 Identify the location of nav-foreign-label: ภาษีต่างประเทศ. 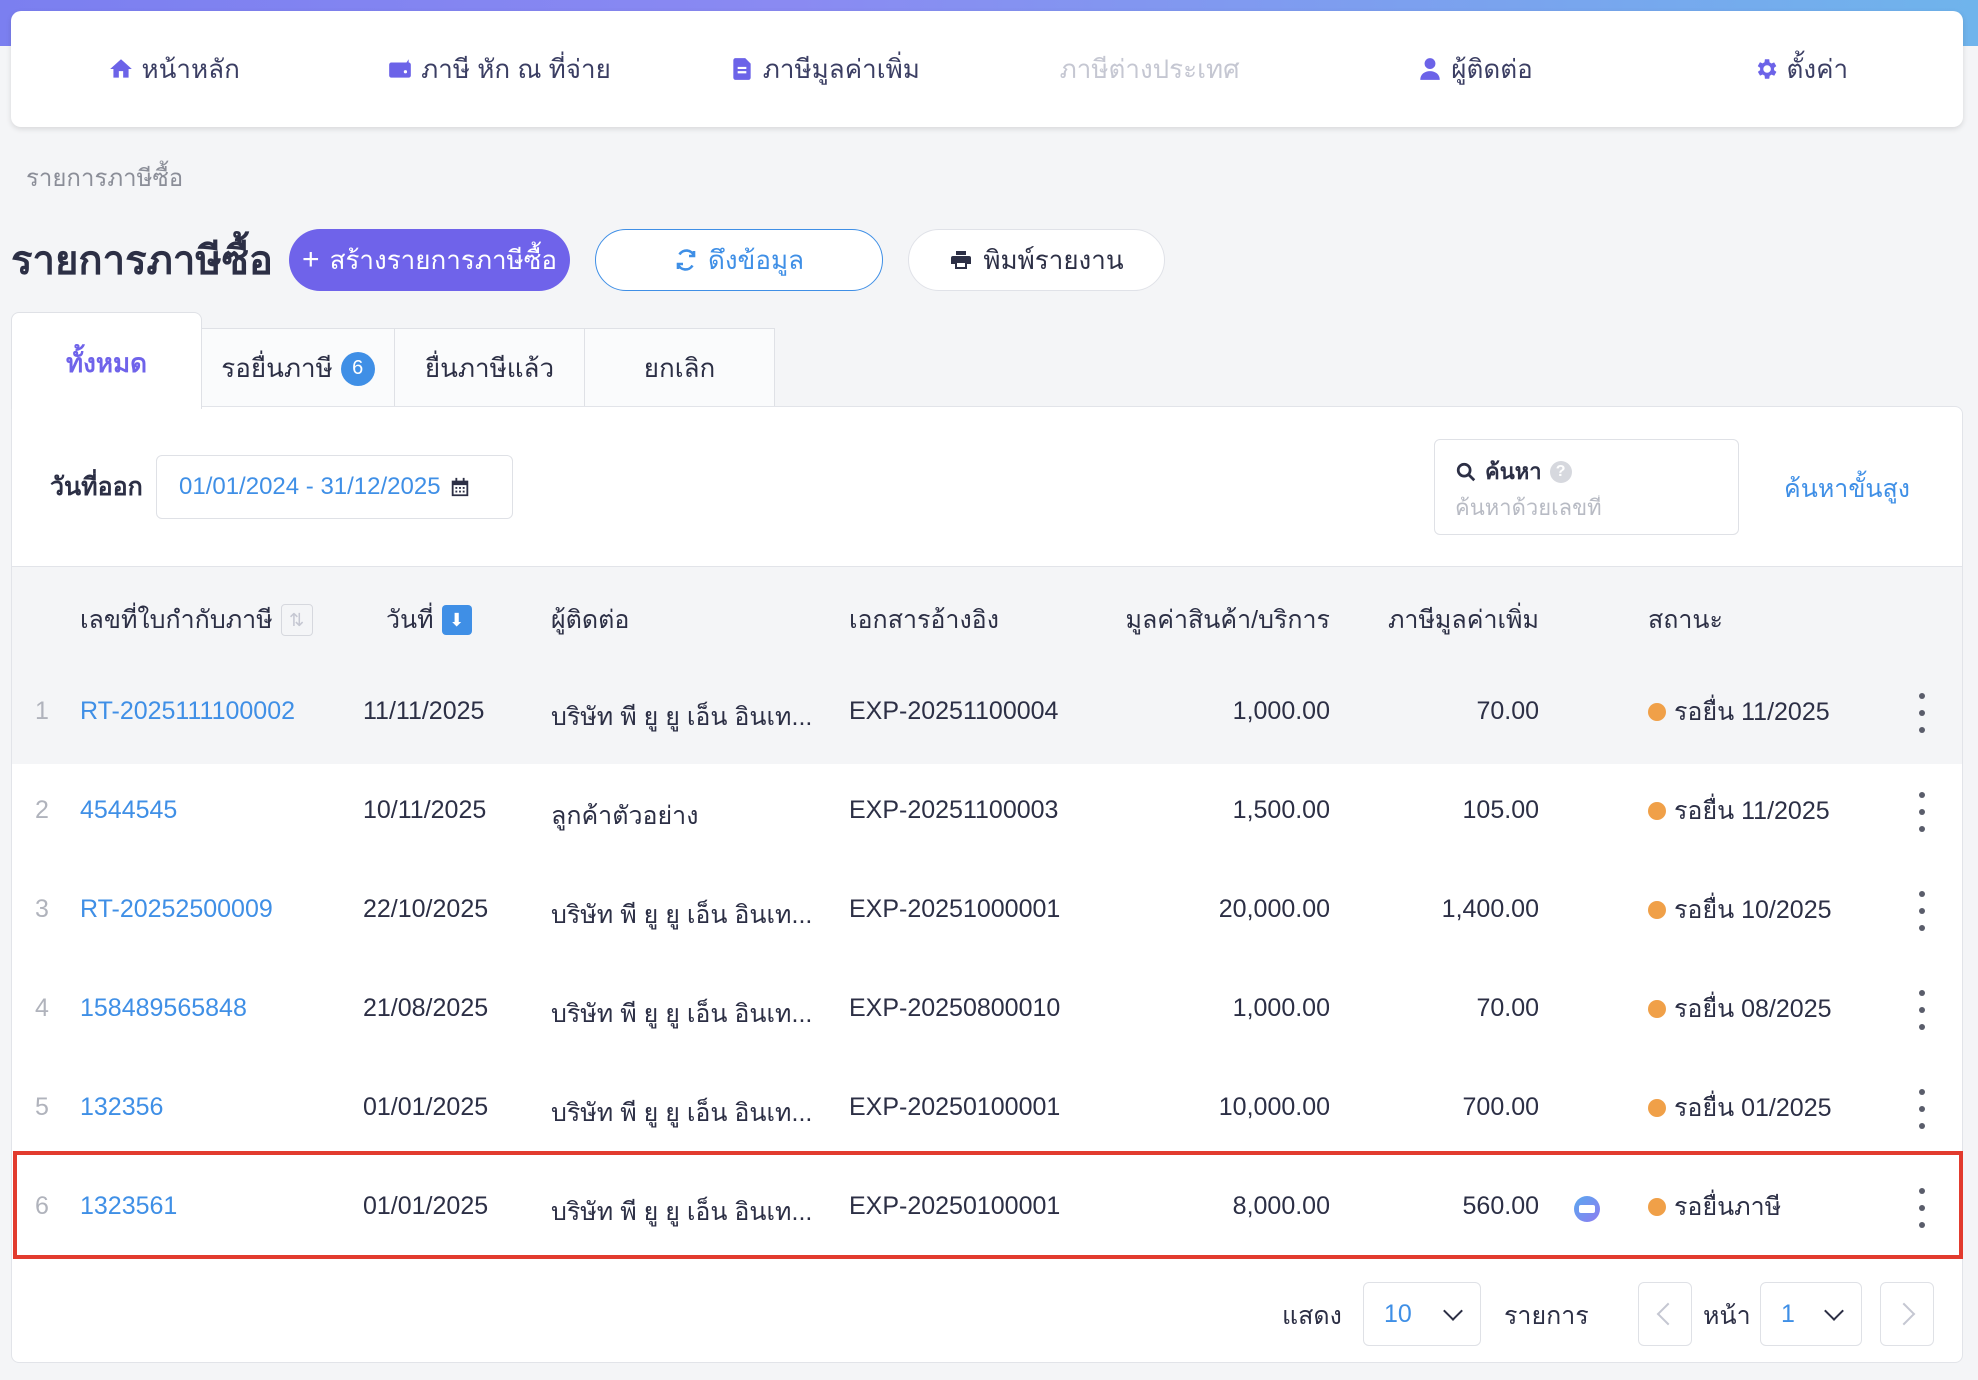
(1149, 68).